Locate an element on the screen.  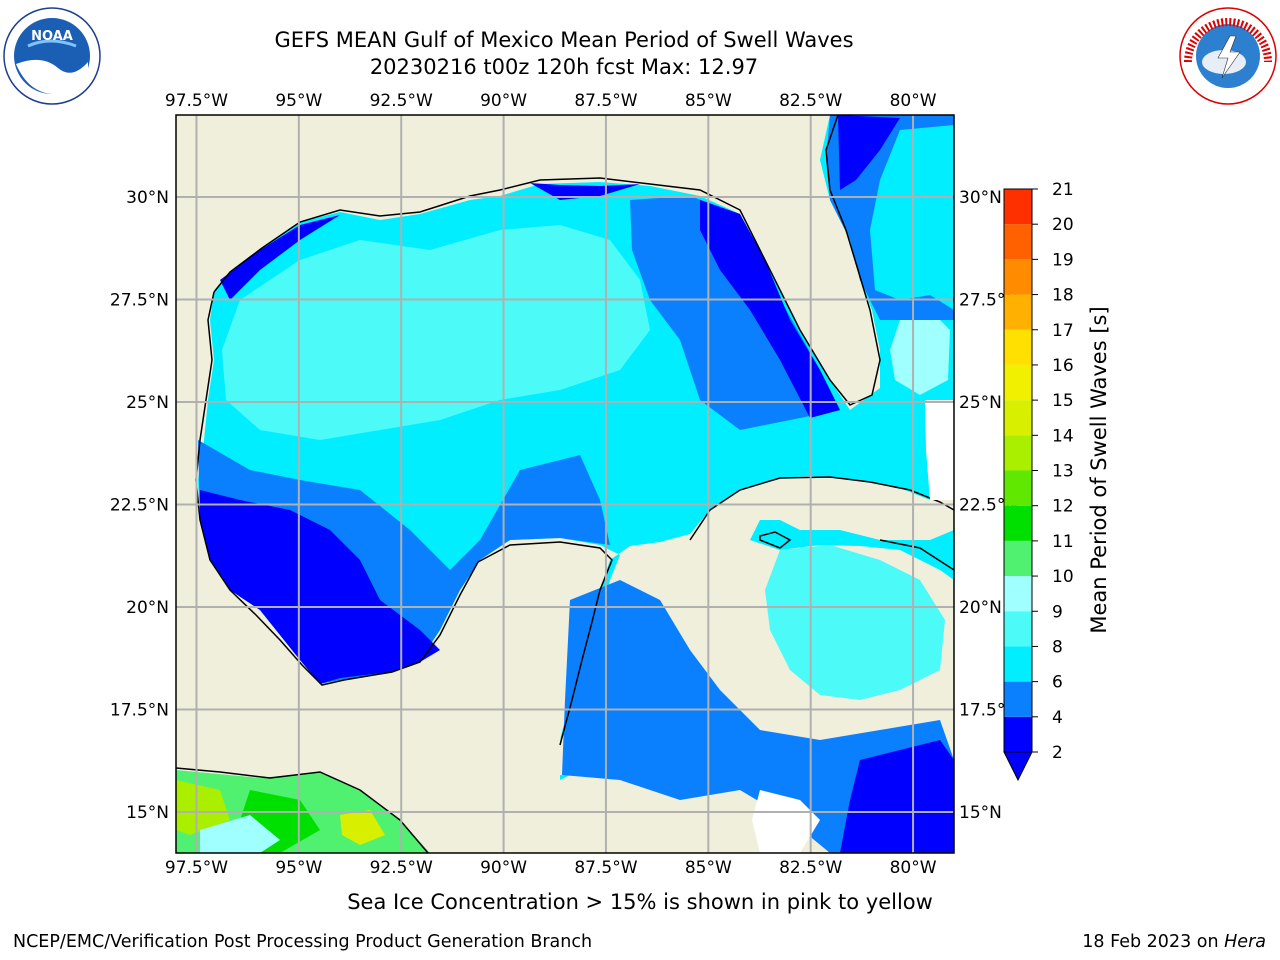
lon-label-top: 85°W is located at coordinates (708, 101).